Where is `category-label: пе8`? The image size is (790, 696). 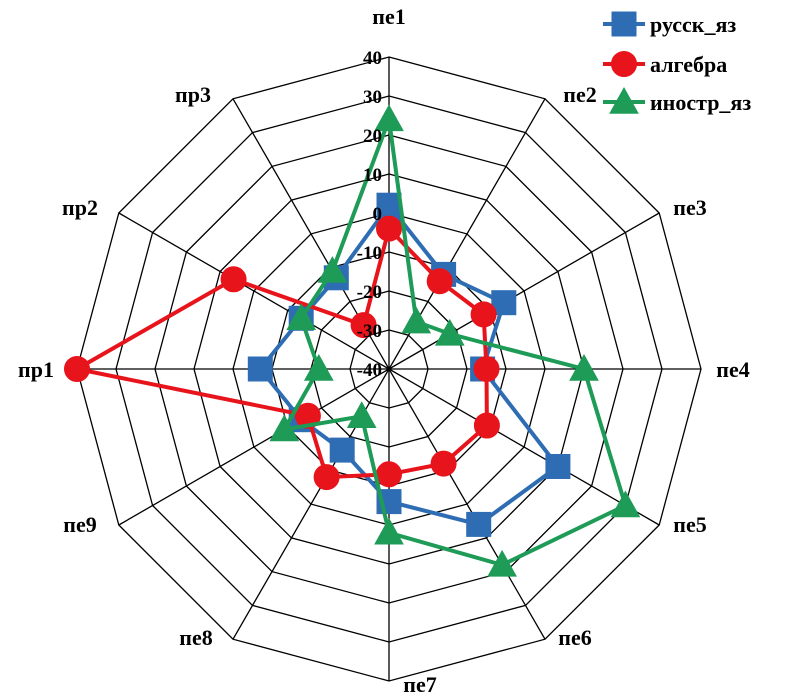
category-label: пе8 is located at coordinates (195, 637).